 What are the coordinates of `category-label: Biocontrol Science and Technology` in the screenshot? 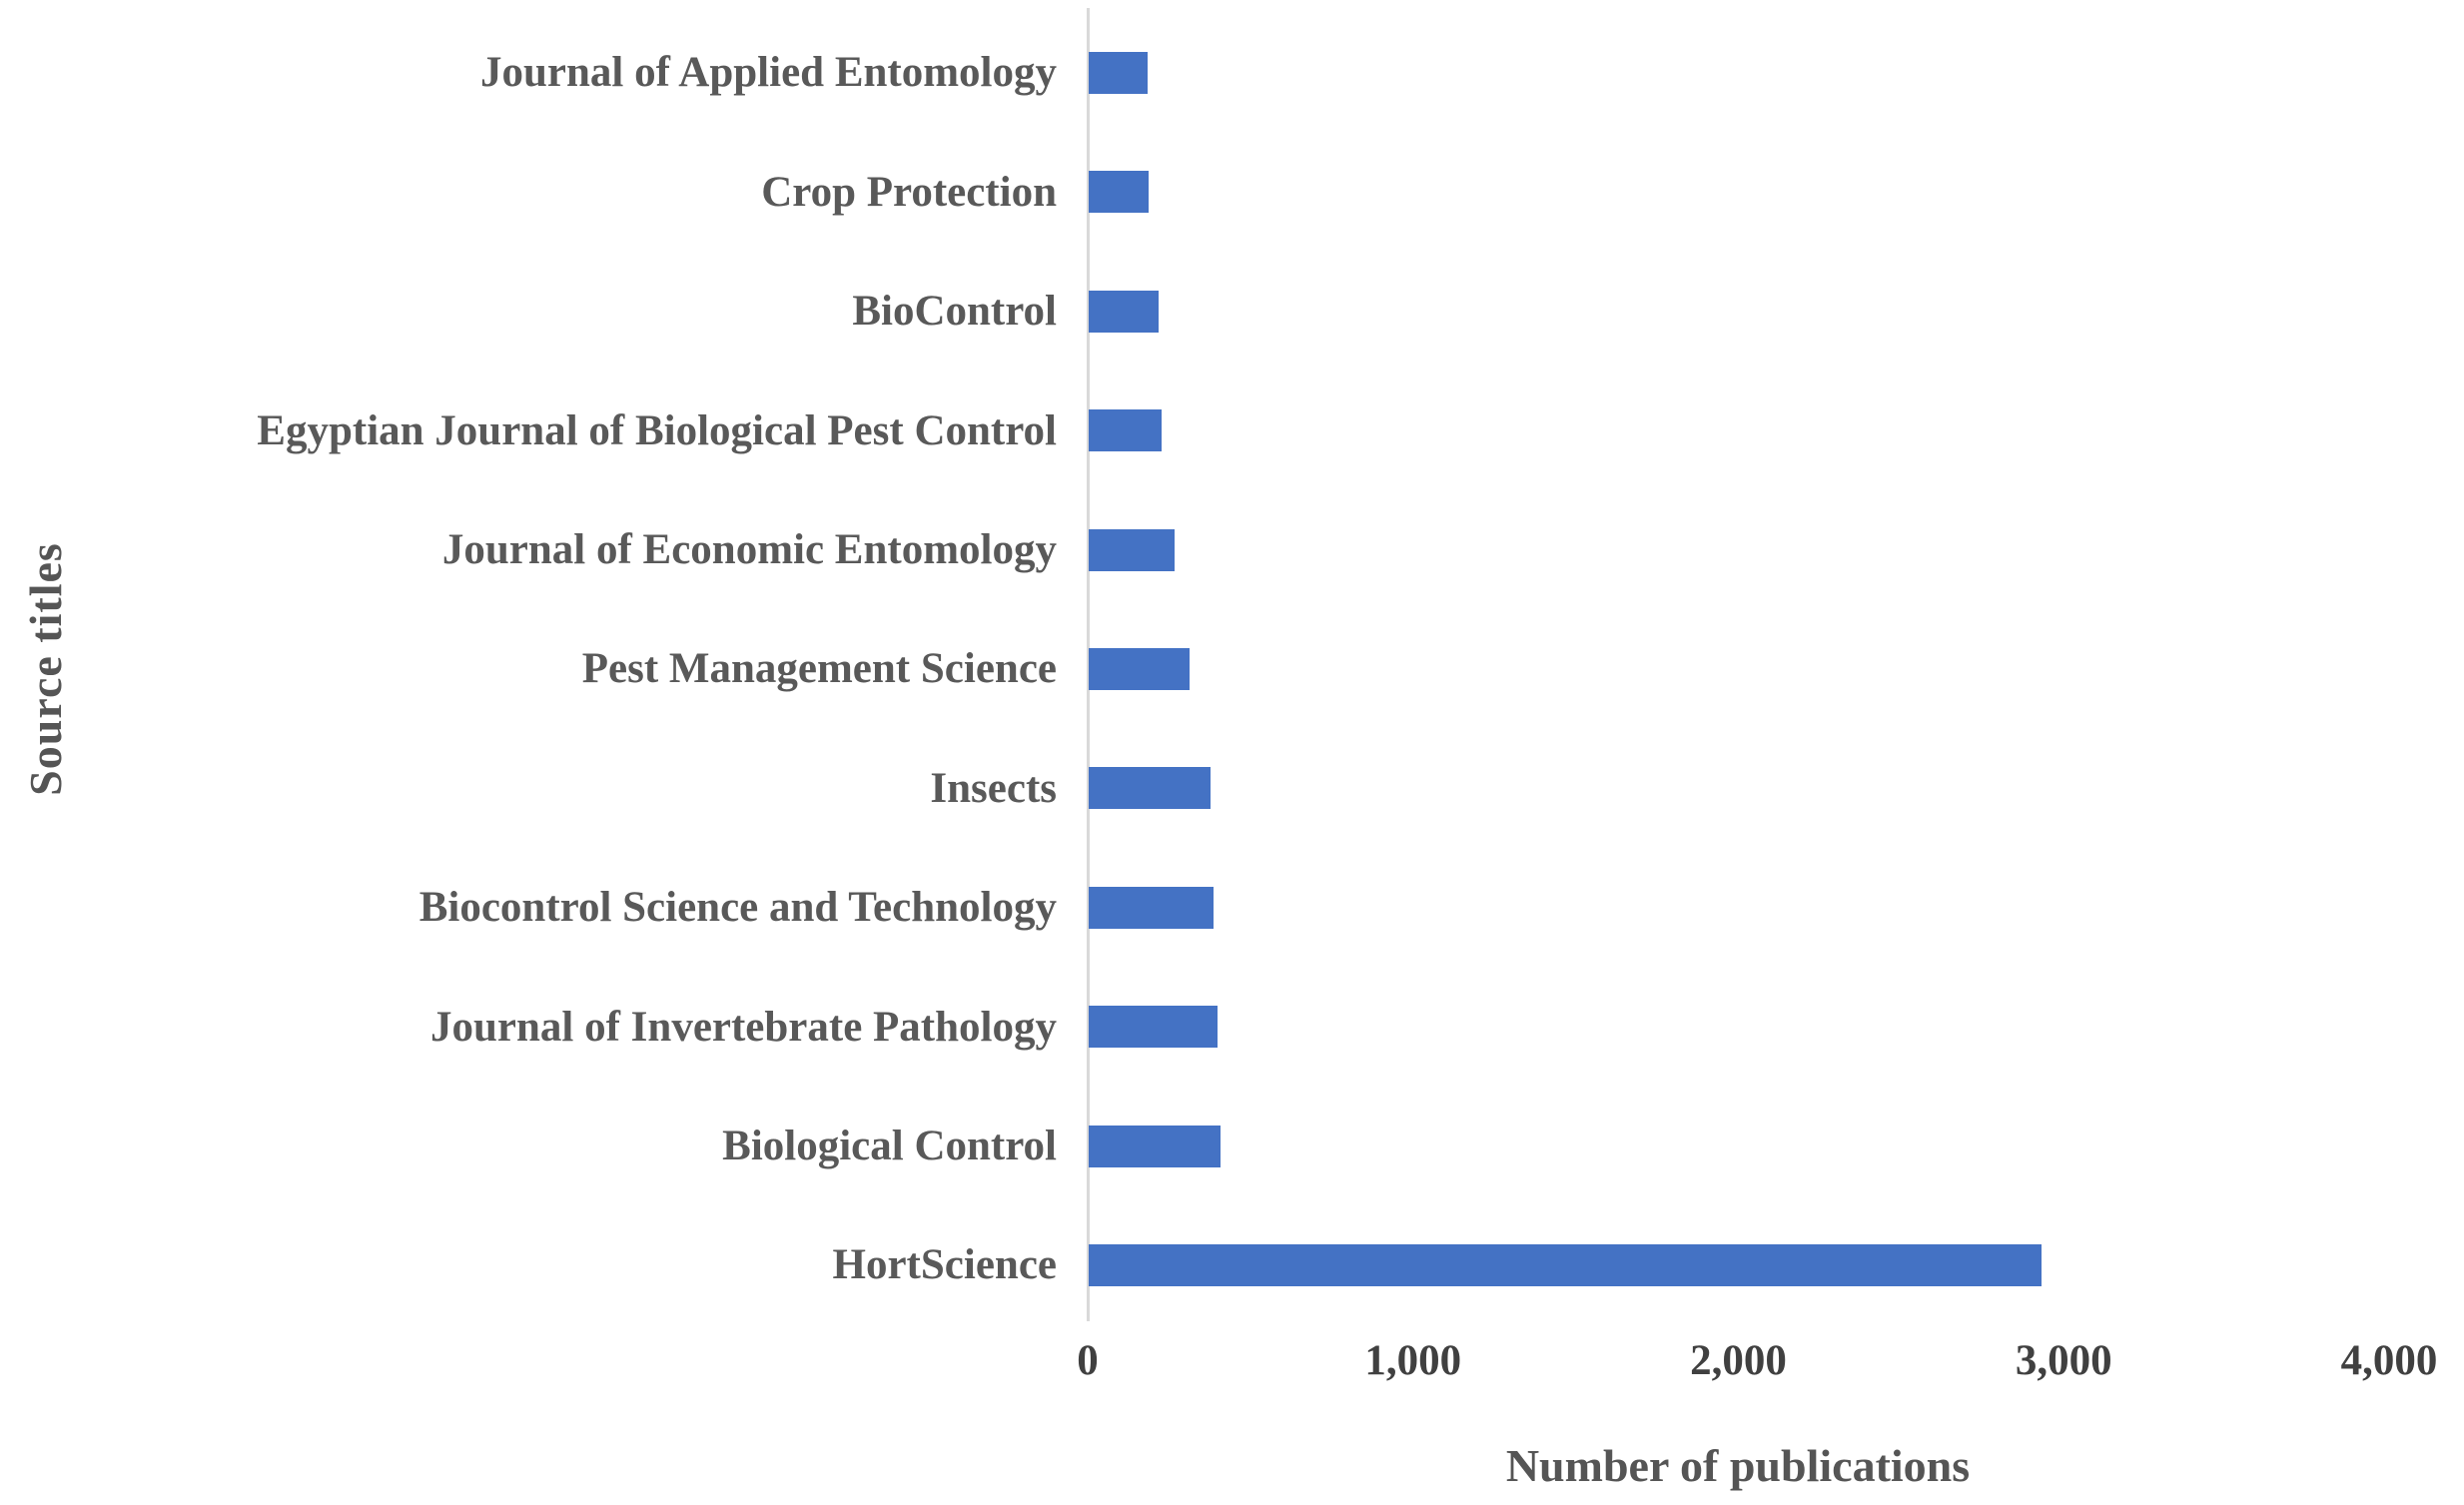 It's located at (737, 908).